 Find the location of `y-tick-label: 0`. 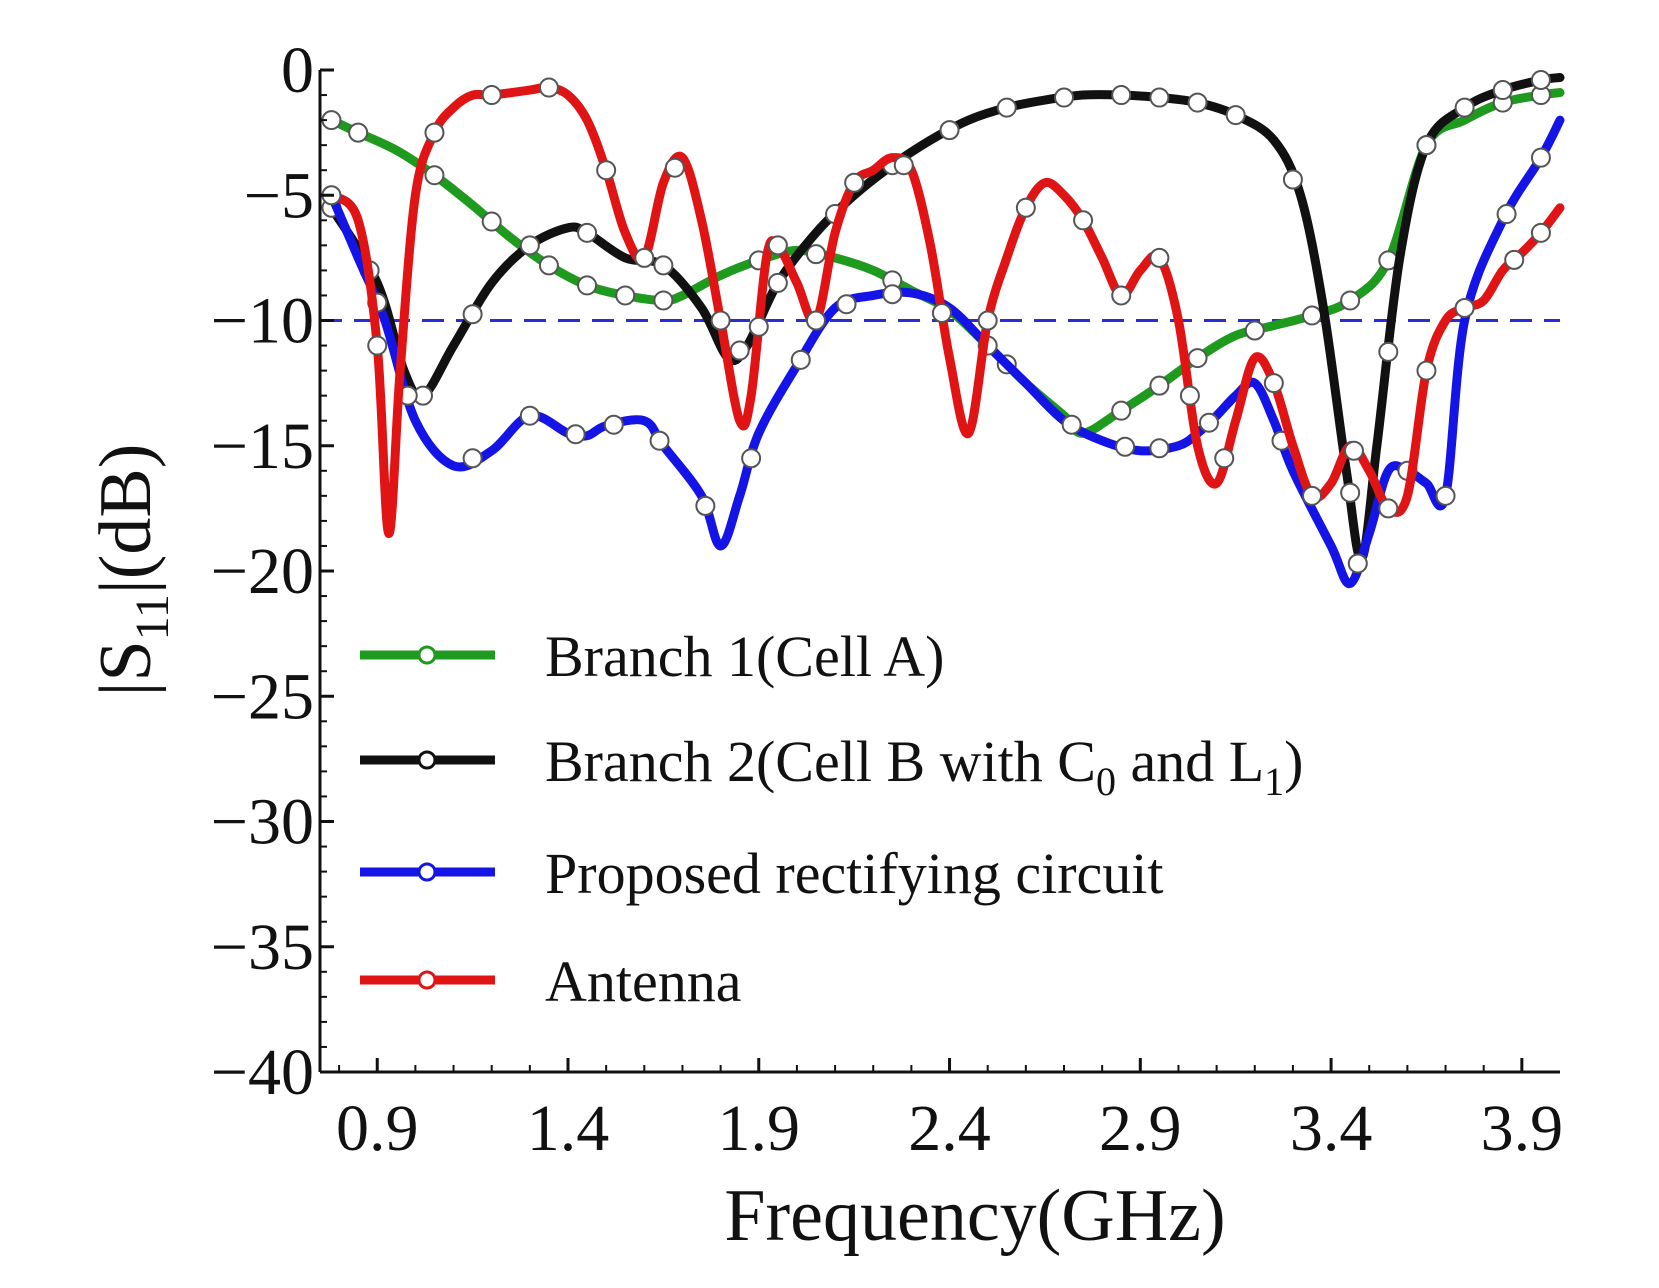

y-tick-label: 0 is located at coordinates (297, 70).